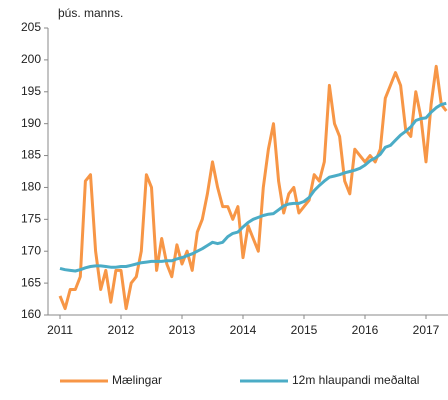  I want to click on y-tick-label: 190, so click(31, 123).